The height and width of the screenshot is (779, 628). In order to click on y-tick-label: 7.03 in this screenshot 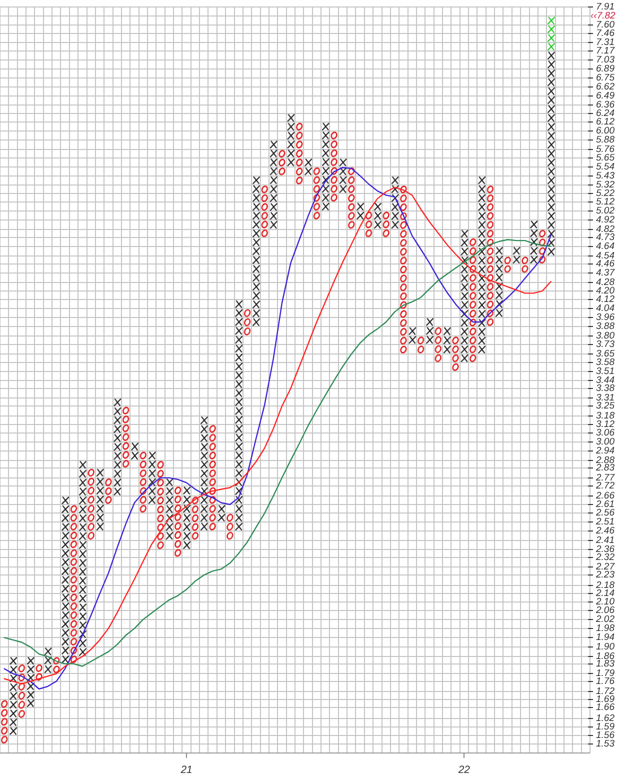, I will do `click(606, 60)`.